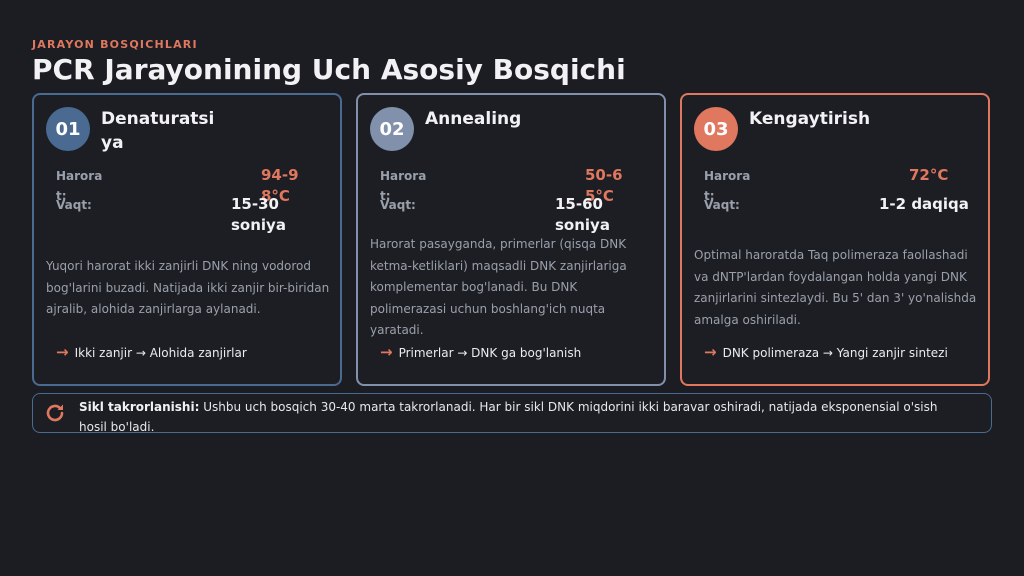 The width and height of the screenshot is (1024, 576). What do you see at coordinates (929, 175) in the screenshot?
I see `temperature-value: 72°C` at bounding box center [929, 175].